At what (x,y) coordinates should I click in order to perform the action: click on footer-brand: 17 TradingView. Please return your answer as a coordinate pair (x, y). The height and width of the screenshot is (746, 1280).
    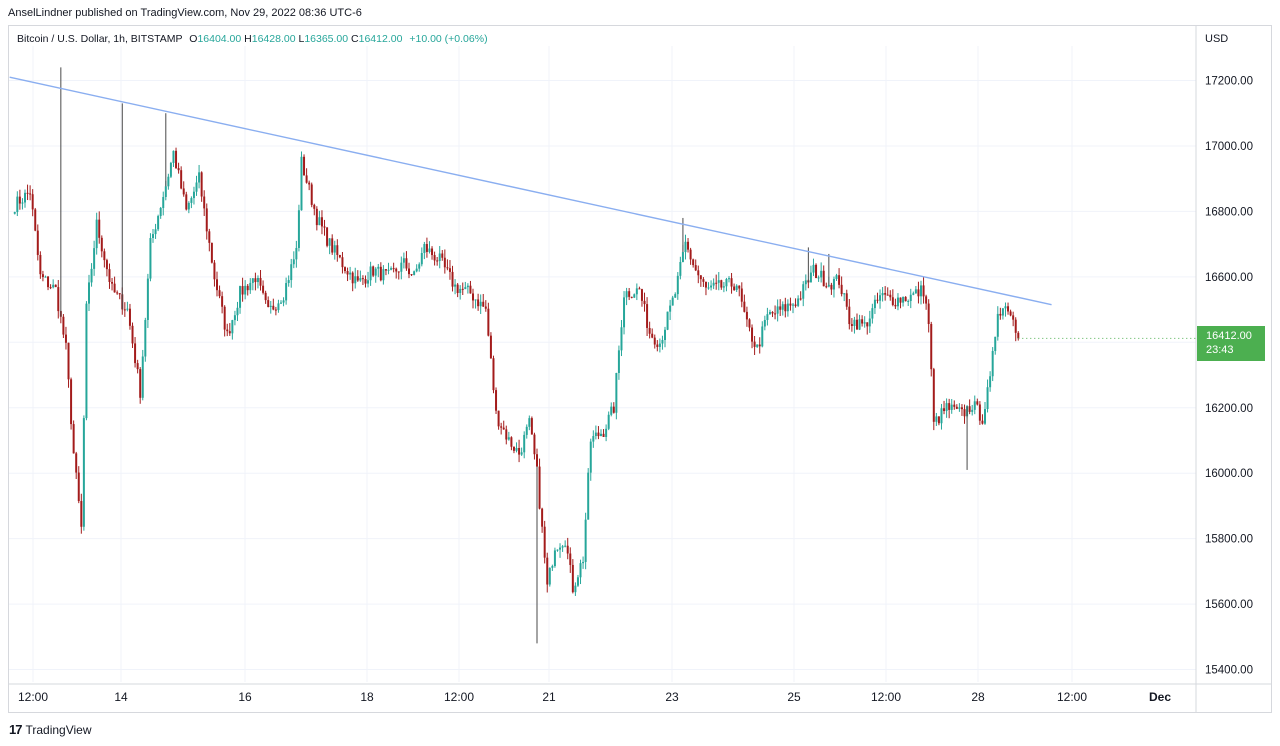
    Looking at the image, I should click on (50, 729).